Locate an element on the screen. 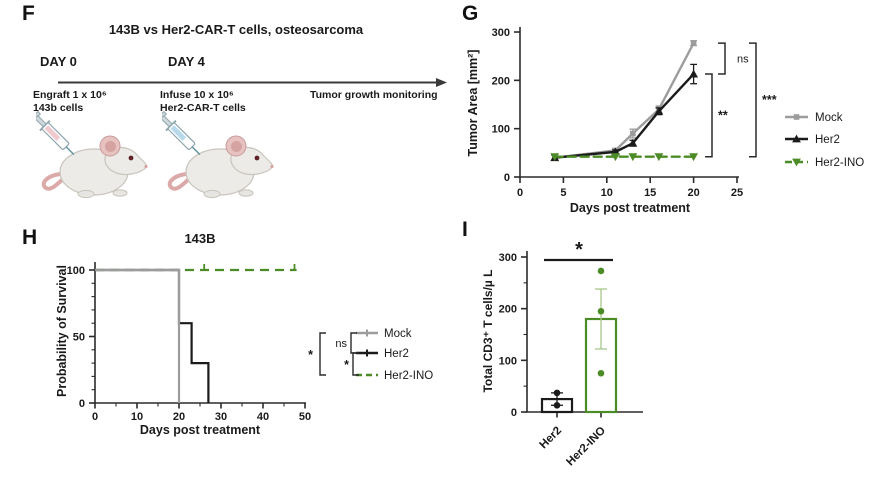 The image size is (874, 477). h-tick-labels: 0 50 100 0 10 20 30 40 50 is located at coordinates (189, 344).